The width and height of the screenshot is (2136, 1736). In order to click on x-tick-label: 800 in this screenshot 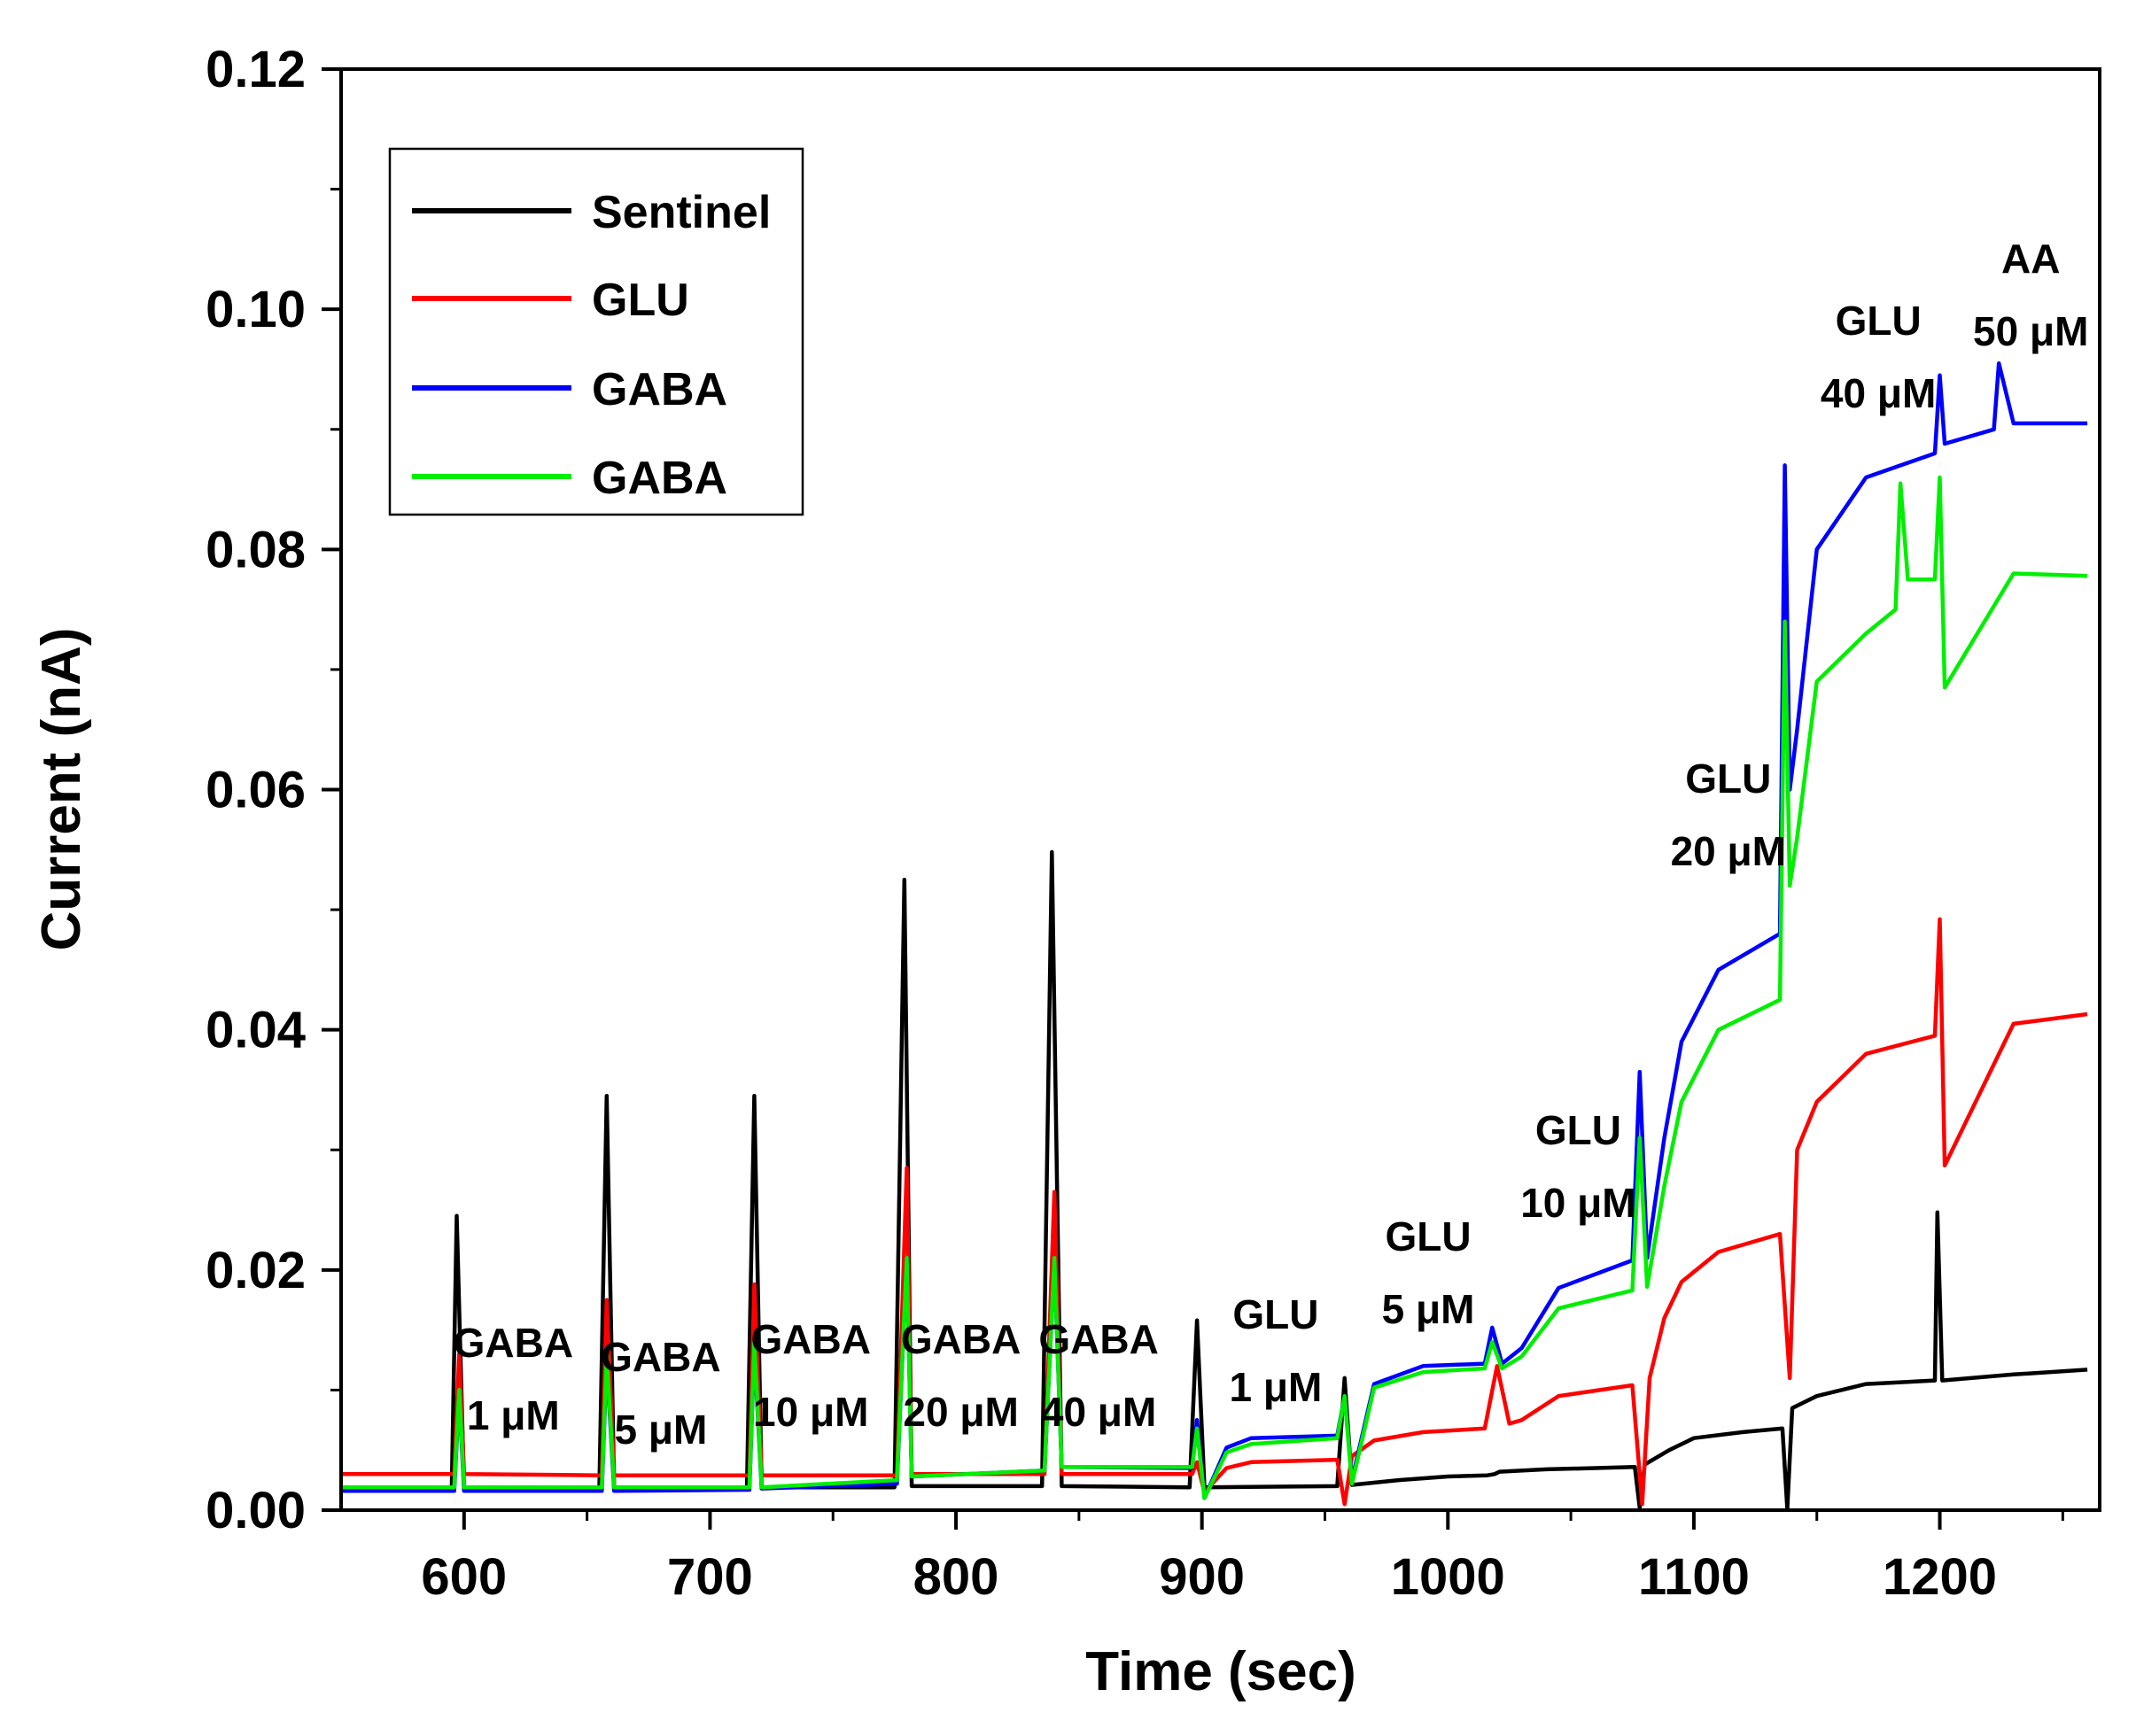, I will do `click(956, 1577)`.